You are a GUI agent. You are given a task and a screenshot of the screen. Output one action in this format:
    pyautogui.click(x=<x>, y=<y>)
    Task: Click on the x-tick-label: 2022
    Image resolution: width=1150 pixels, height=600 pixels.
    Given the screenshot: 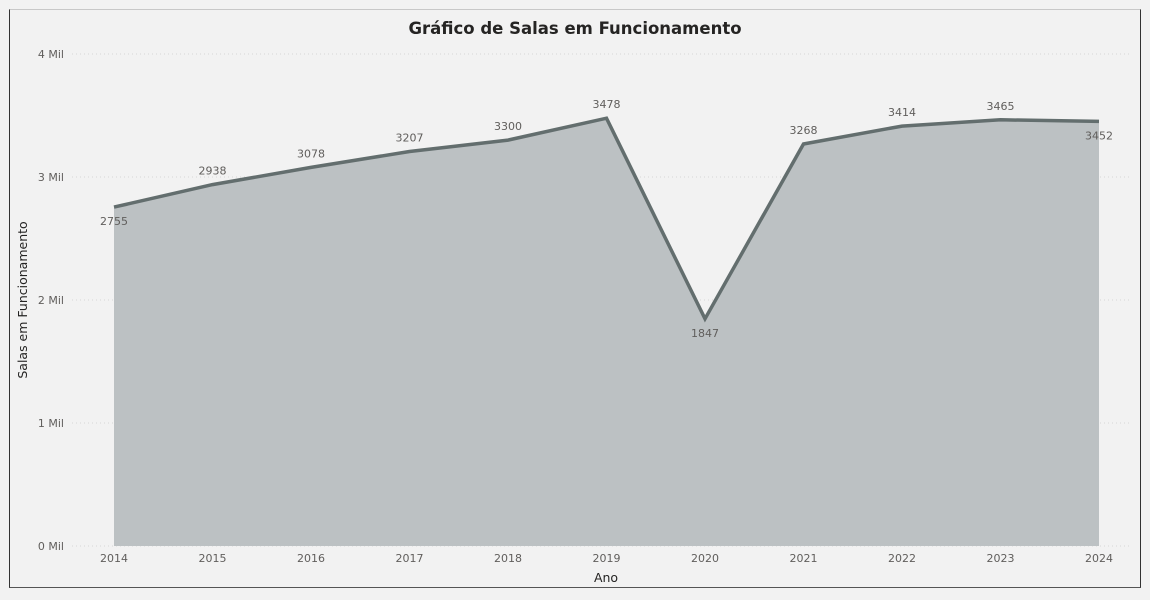 What is the action you would take?
    pyautogui.click(x=902, y=558)
    